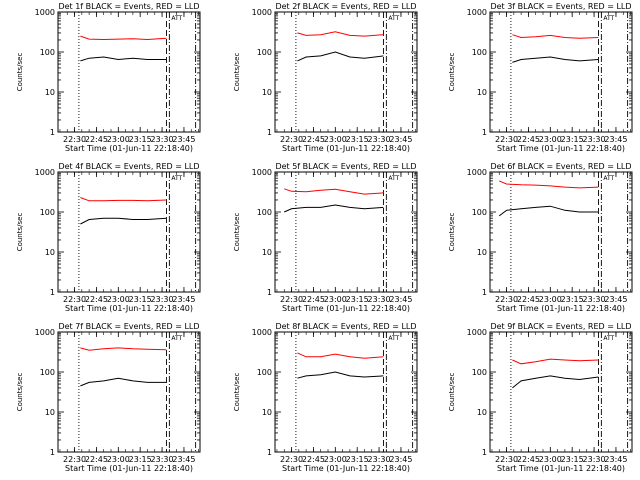 This screenshot has height=480, width=640. Describe the element at coordinates (560, 6) in the screenshot. I see `panel-title: Det 3f BLACK = Events, RED = LLD` at that location.